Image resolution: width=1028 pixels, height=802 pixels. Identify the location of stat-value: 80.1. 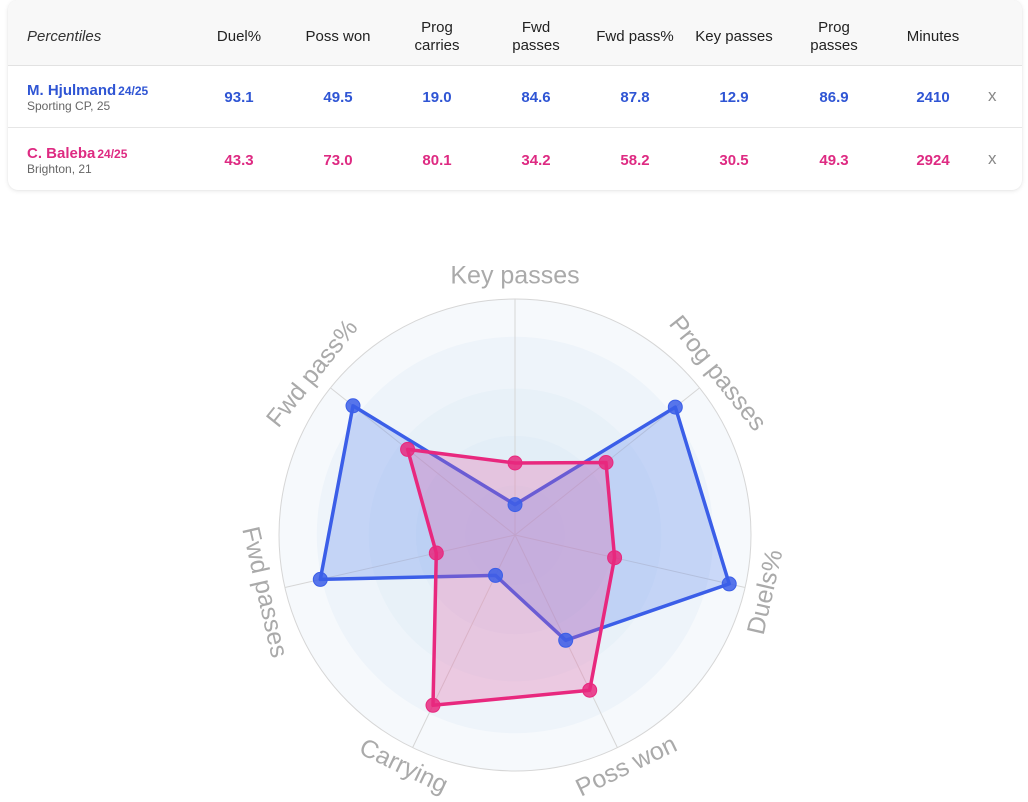
(437, 160).